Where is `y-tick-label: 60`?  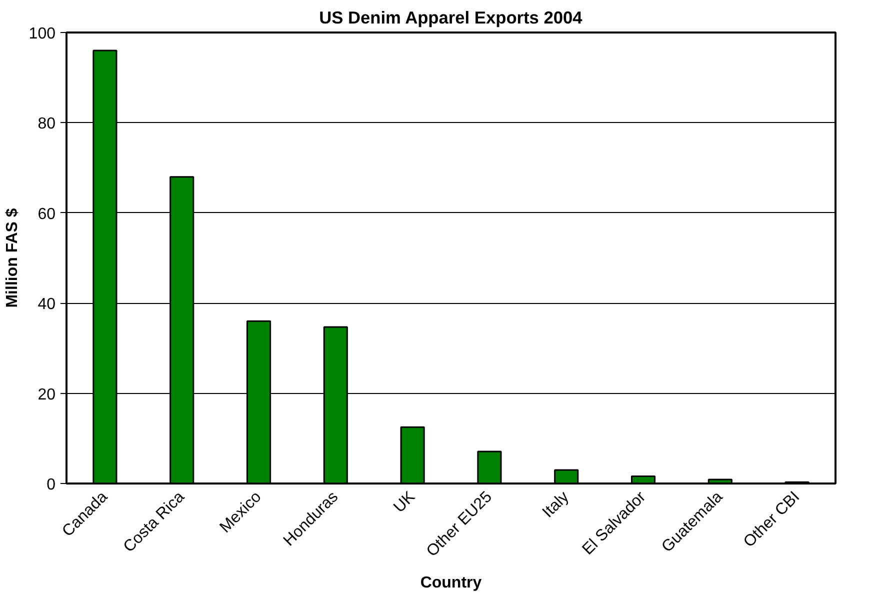 y-tick-label: 60 is located at coordinates (47, 214).